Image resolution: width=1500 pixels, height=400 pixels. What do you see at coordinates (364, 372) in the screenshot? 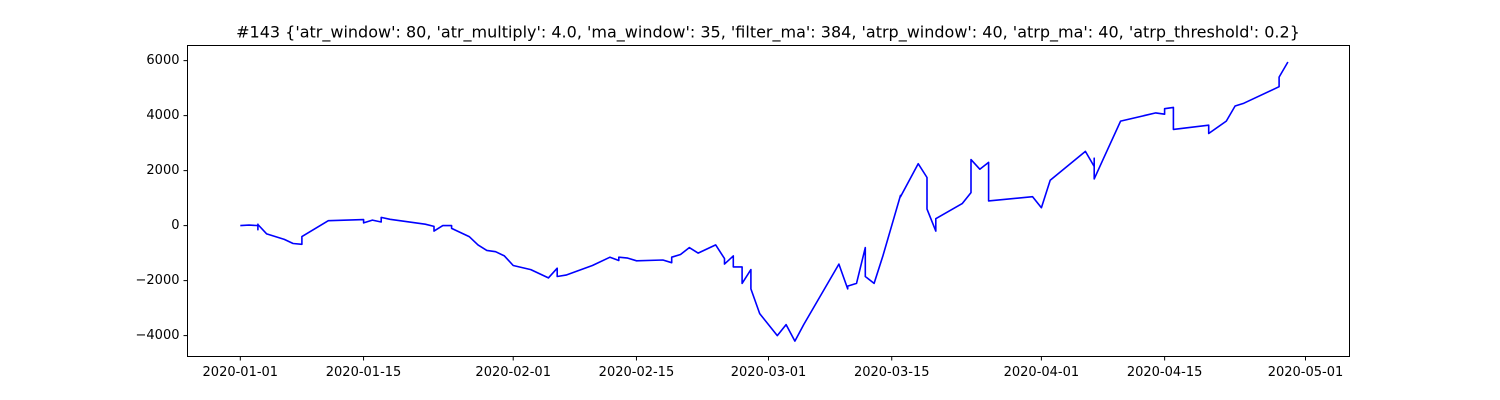
I see `x-tick-label: 2020-01-15` at bounding box center [364, 372].